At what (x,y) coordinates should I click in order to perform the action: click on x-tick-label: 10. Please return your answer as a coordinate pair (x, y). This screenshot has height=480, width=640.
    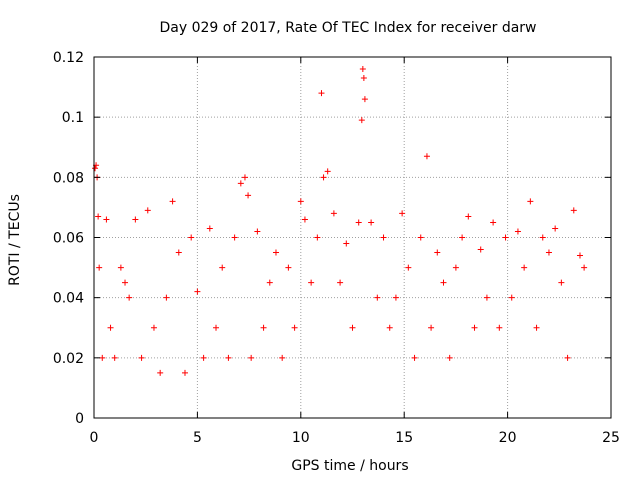
    Looking at the image, I should click on (301, 438).